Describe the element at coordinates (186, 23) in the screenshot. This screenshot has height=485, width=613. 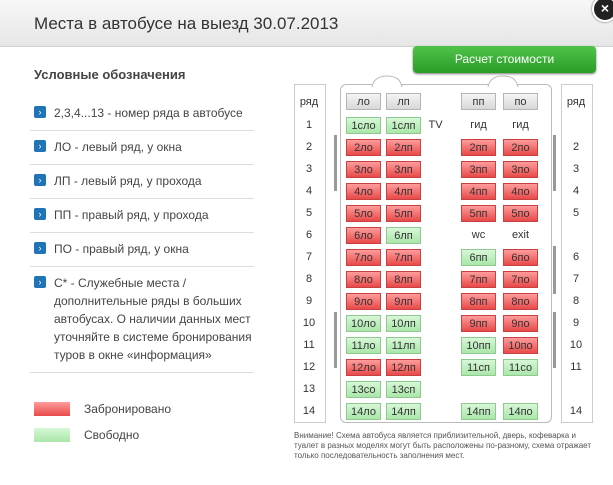
I see `dialog-title: Места в автобусе на выезд 30.07.2013` at that location.